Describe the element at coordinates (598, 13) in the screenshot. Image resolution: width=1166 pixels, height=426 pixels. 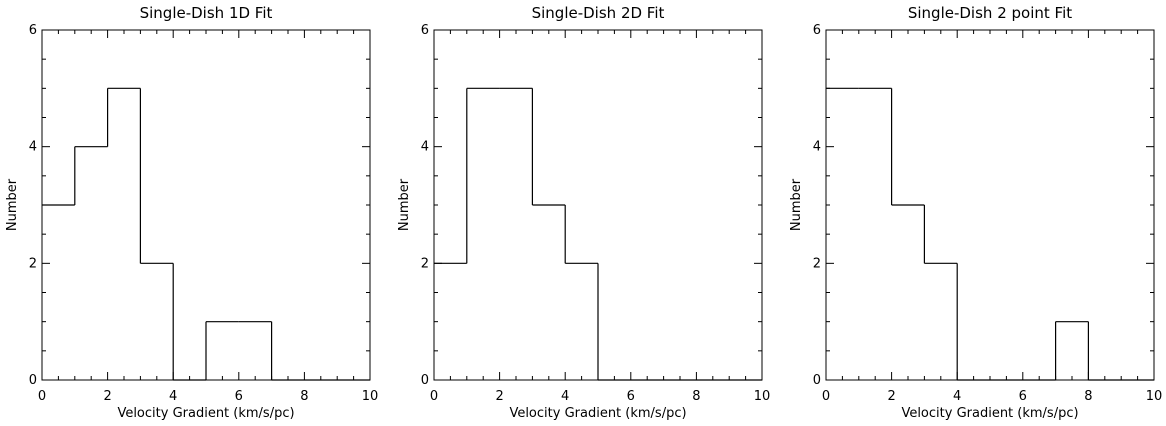
I see `chart-title: Single-Dish 2D Fit` at that location.